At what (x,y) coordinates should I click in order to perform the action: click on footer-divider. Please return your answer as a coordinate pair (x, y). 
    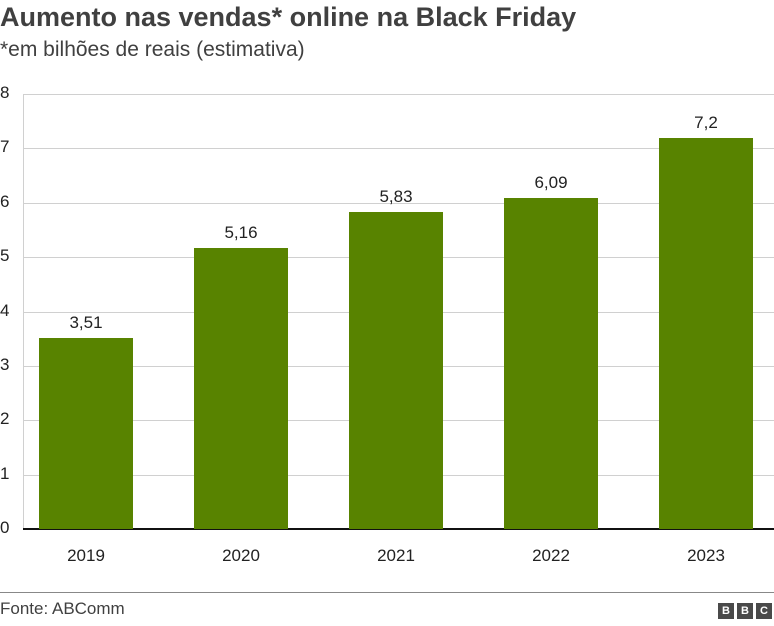
    Looking at the image, I should click on (387, 592).